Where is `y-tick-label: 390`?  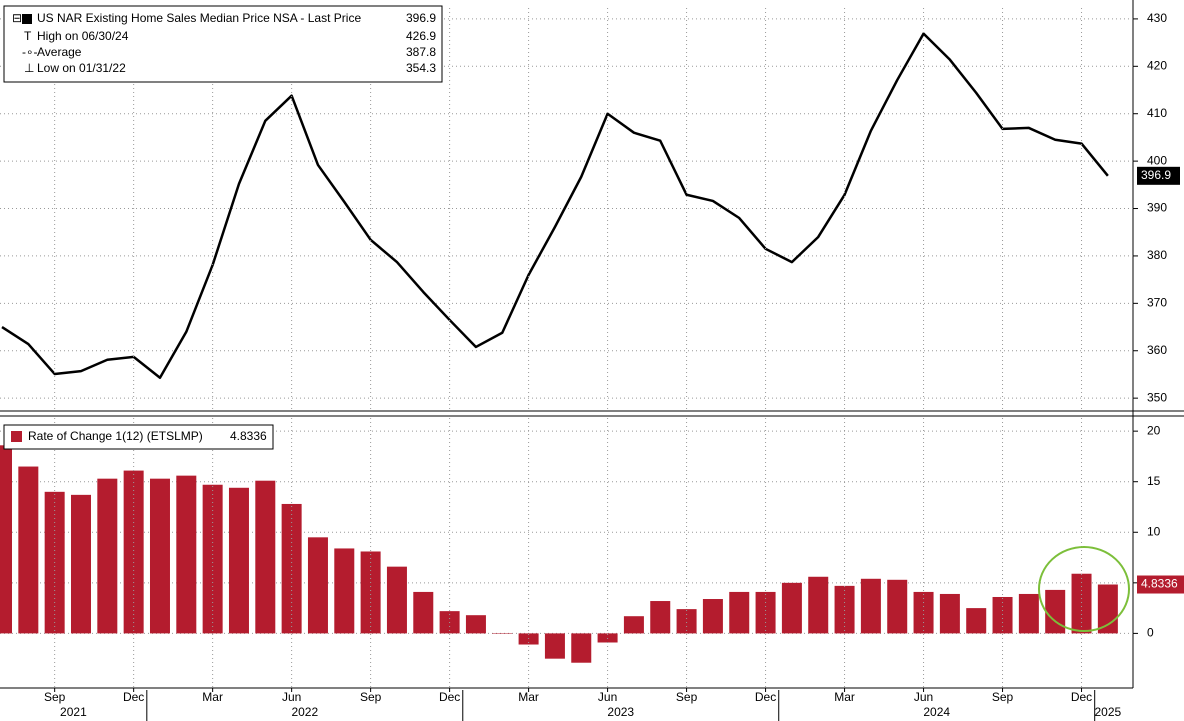 y-tick-label: 390 is located at coordinates (1157, 208).